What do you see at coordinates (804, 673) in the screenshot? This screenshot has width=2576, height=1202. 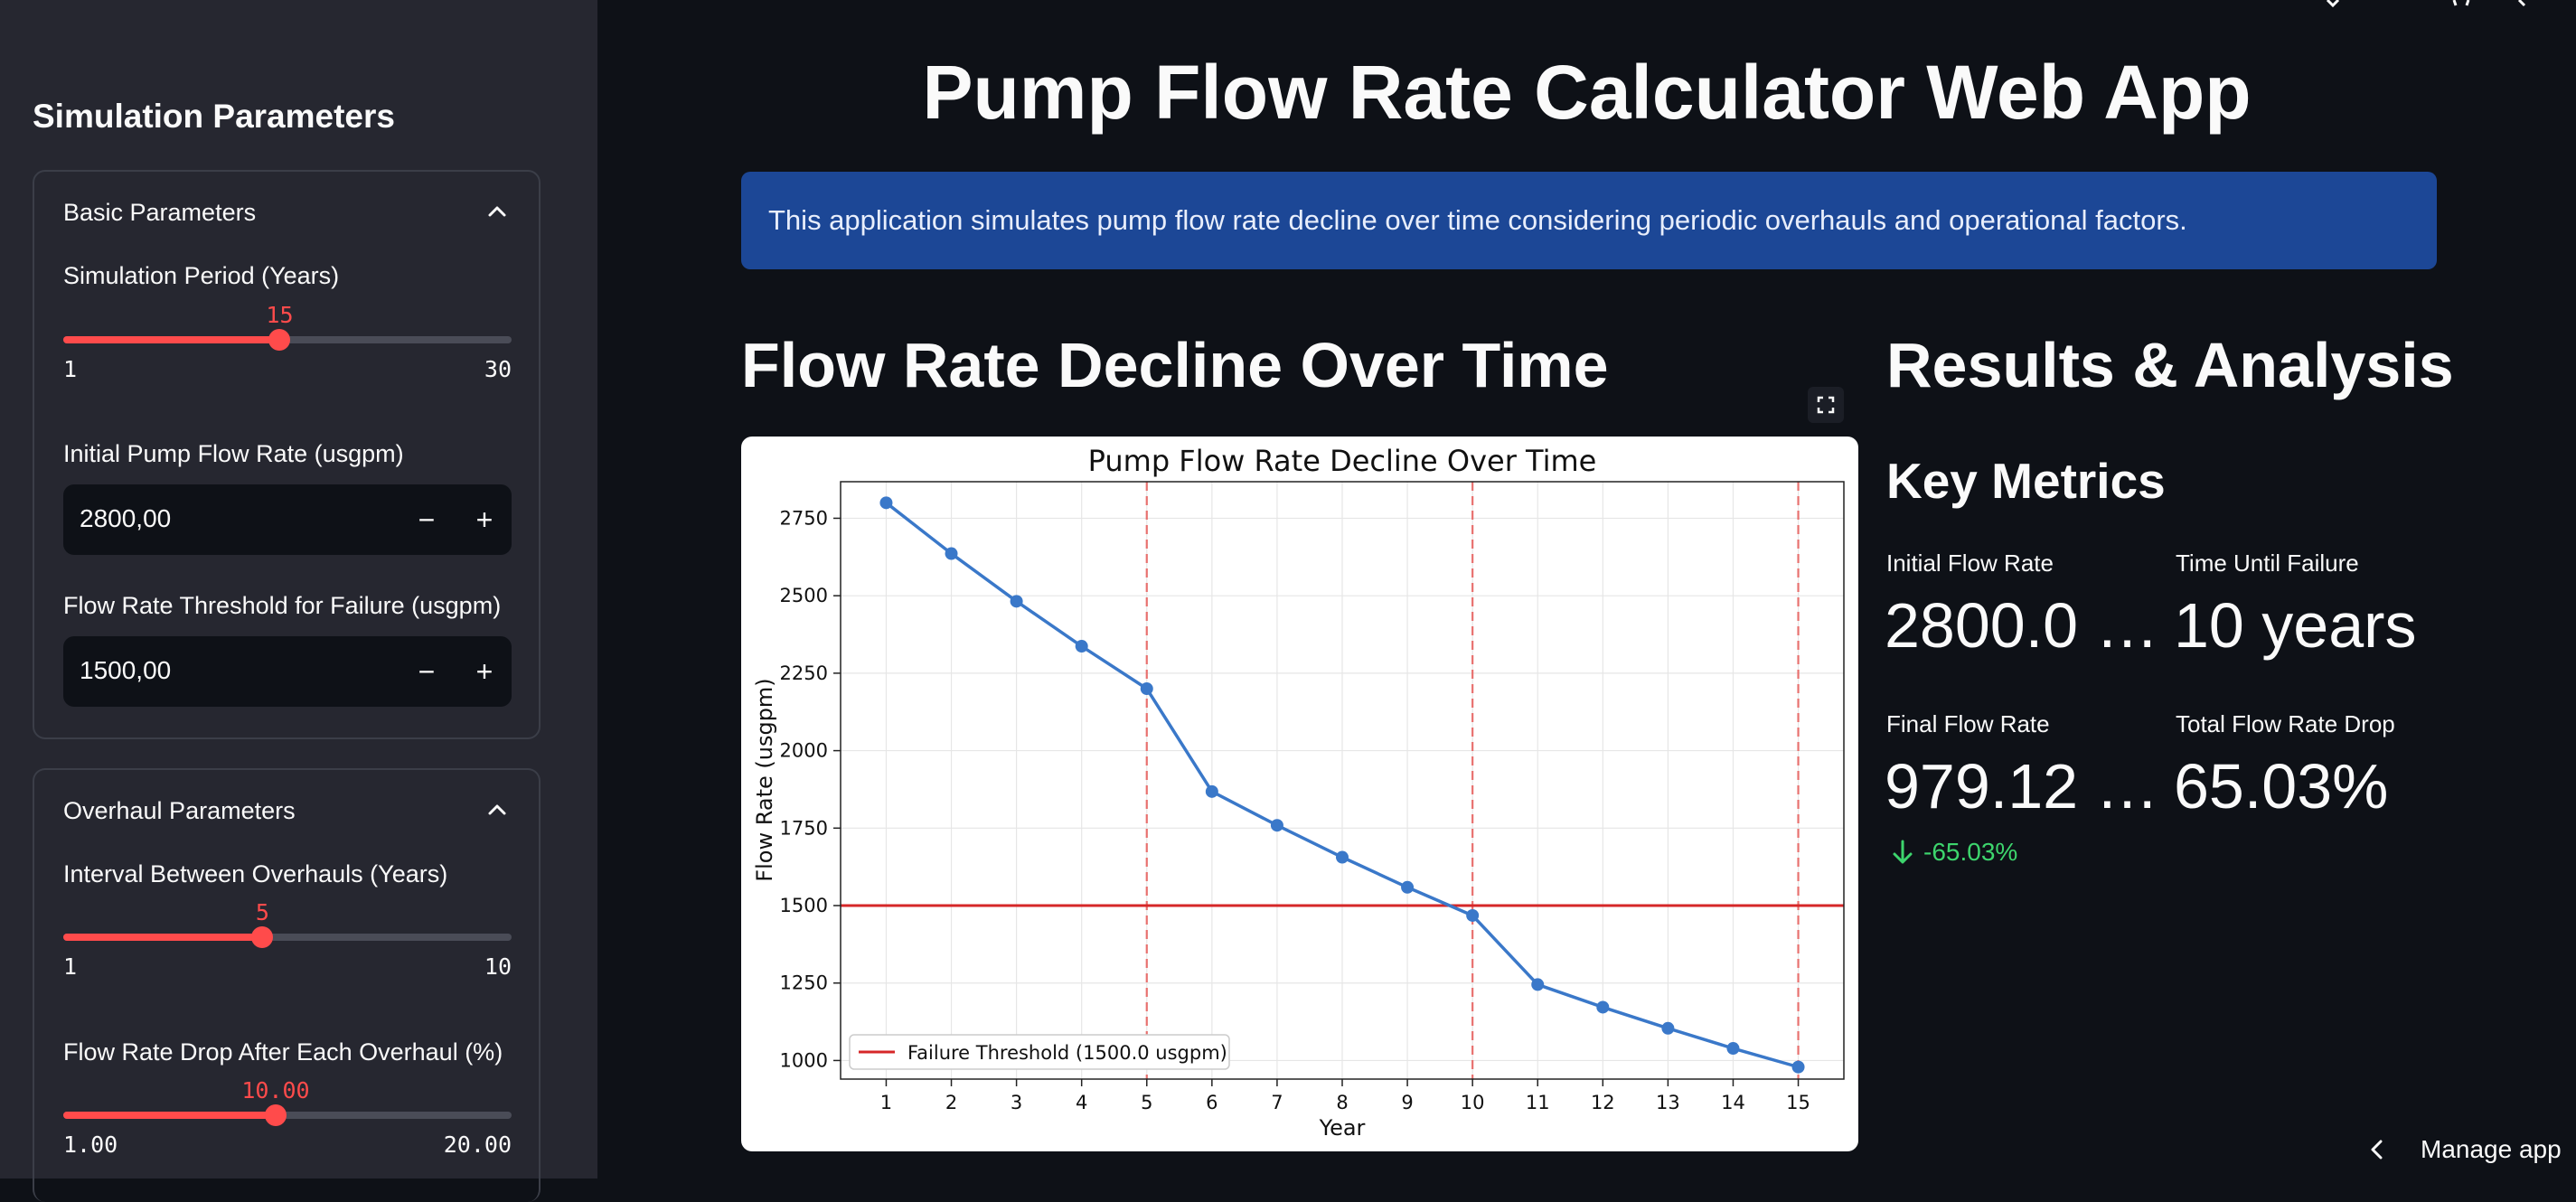 I see `y-tick-label: 2250` at bounding box center [804, 673].